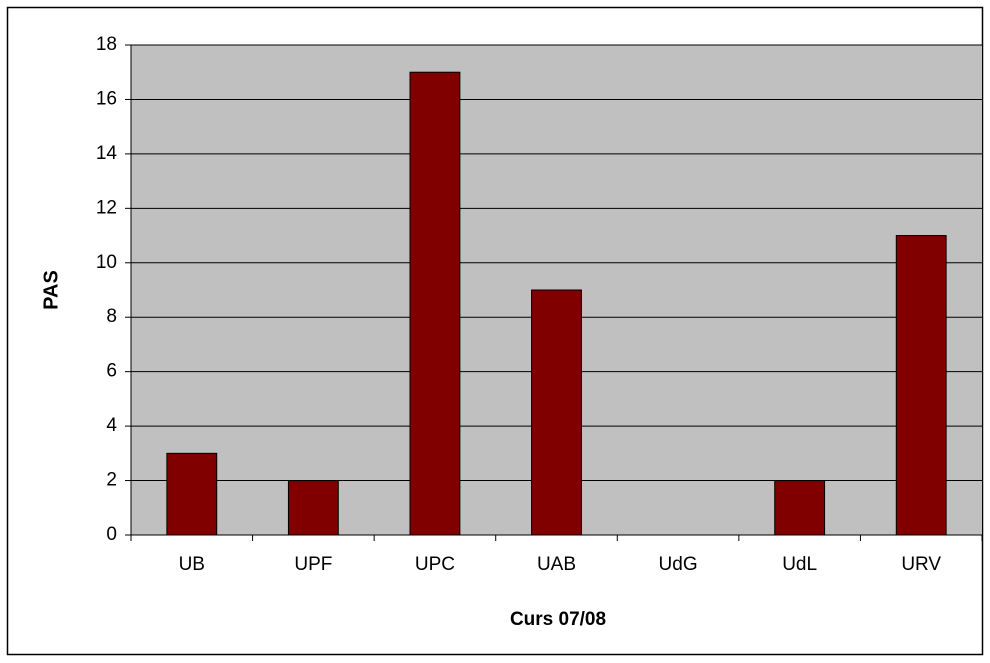  What do you see at coordinates (678, 564) in the screenshot?
I see `x-tick-label: UdG` at bounding box center [678, 564].